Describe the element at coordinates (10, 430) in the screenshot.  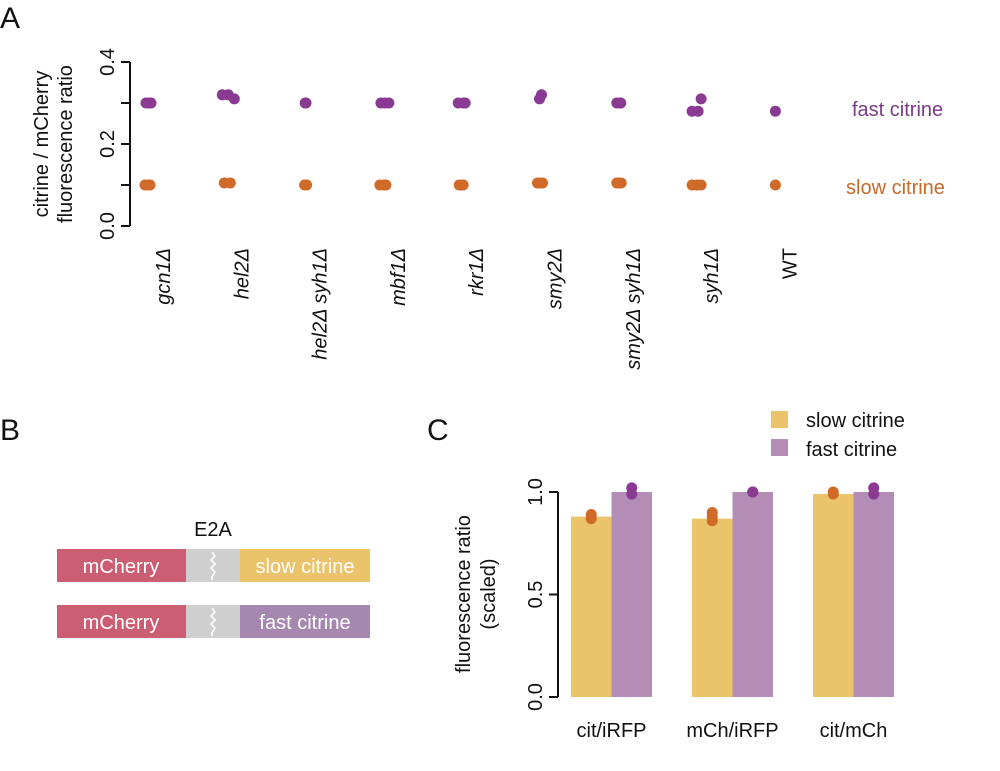
I see `panel-label-b: B` at that location.